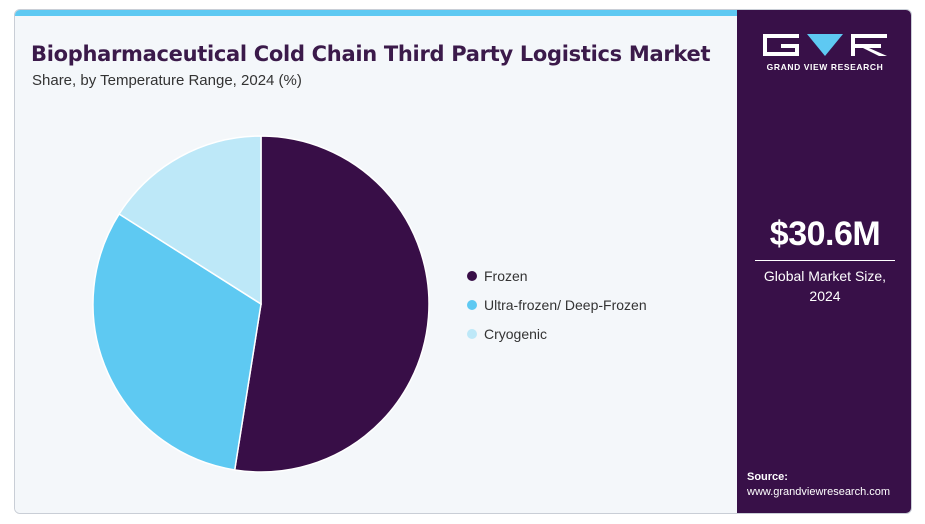 The image size is (925, 524). Describe the element at coordinates (167, 80) in the screenshot. I see `chart-subtitle: Share, by Temperature Range, 2024 (%)` at that location.